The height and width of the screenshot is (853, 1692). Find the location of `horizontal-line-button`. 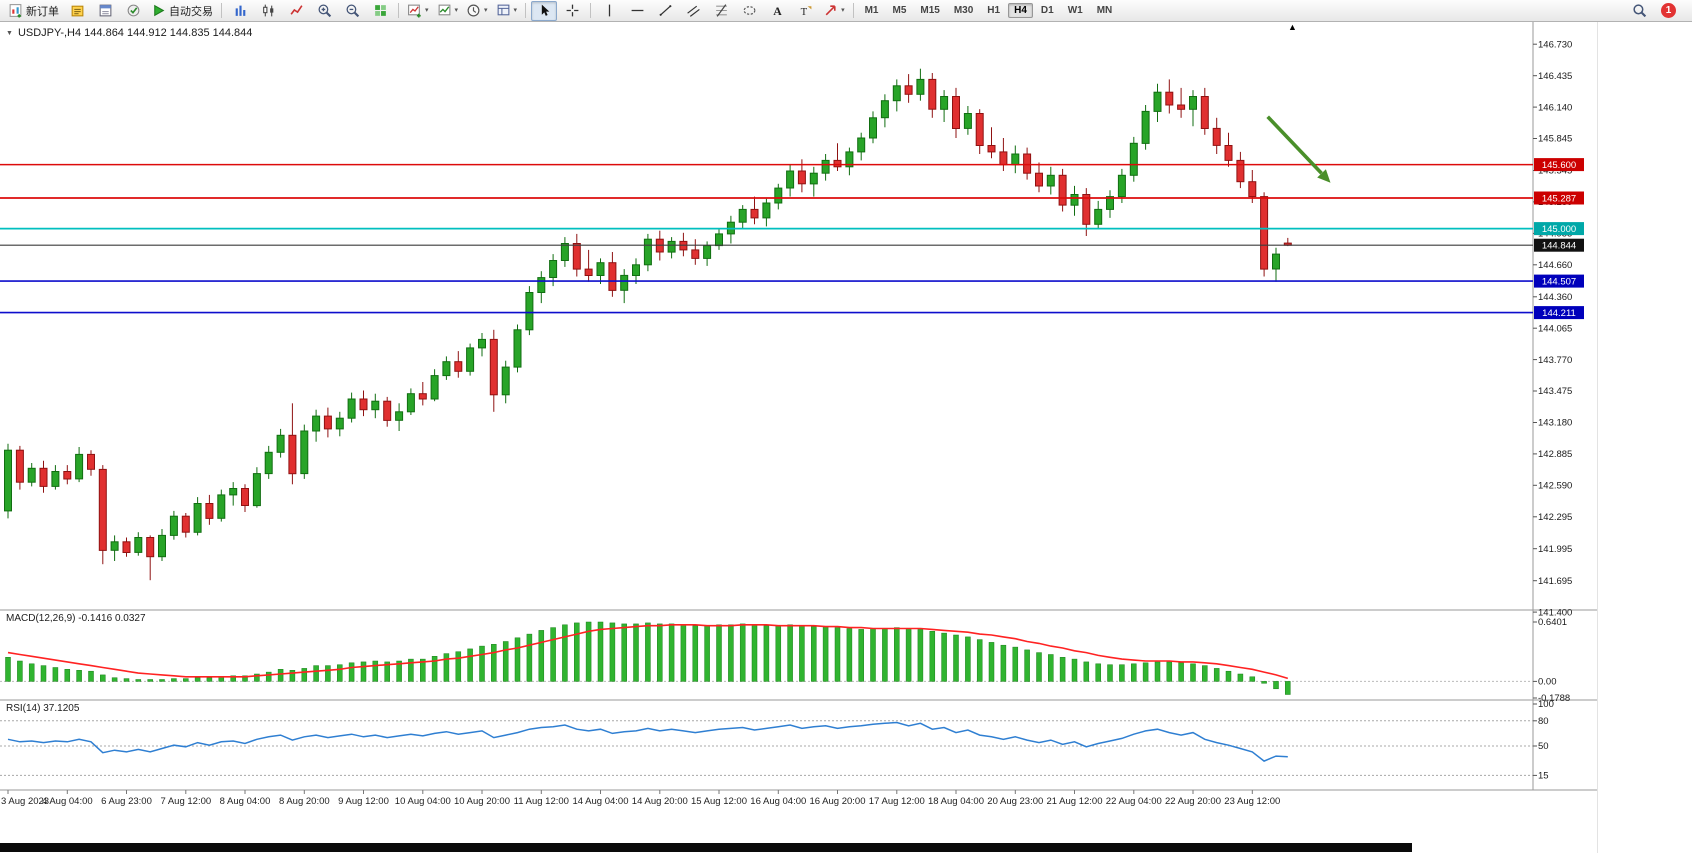

horizontal-line-button is located at coordinates (637, 11).